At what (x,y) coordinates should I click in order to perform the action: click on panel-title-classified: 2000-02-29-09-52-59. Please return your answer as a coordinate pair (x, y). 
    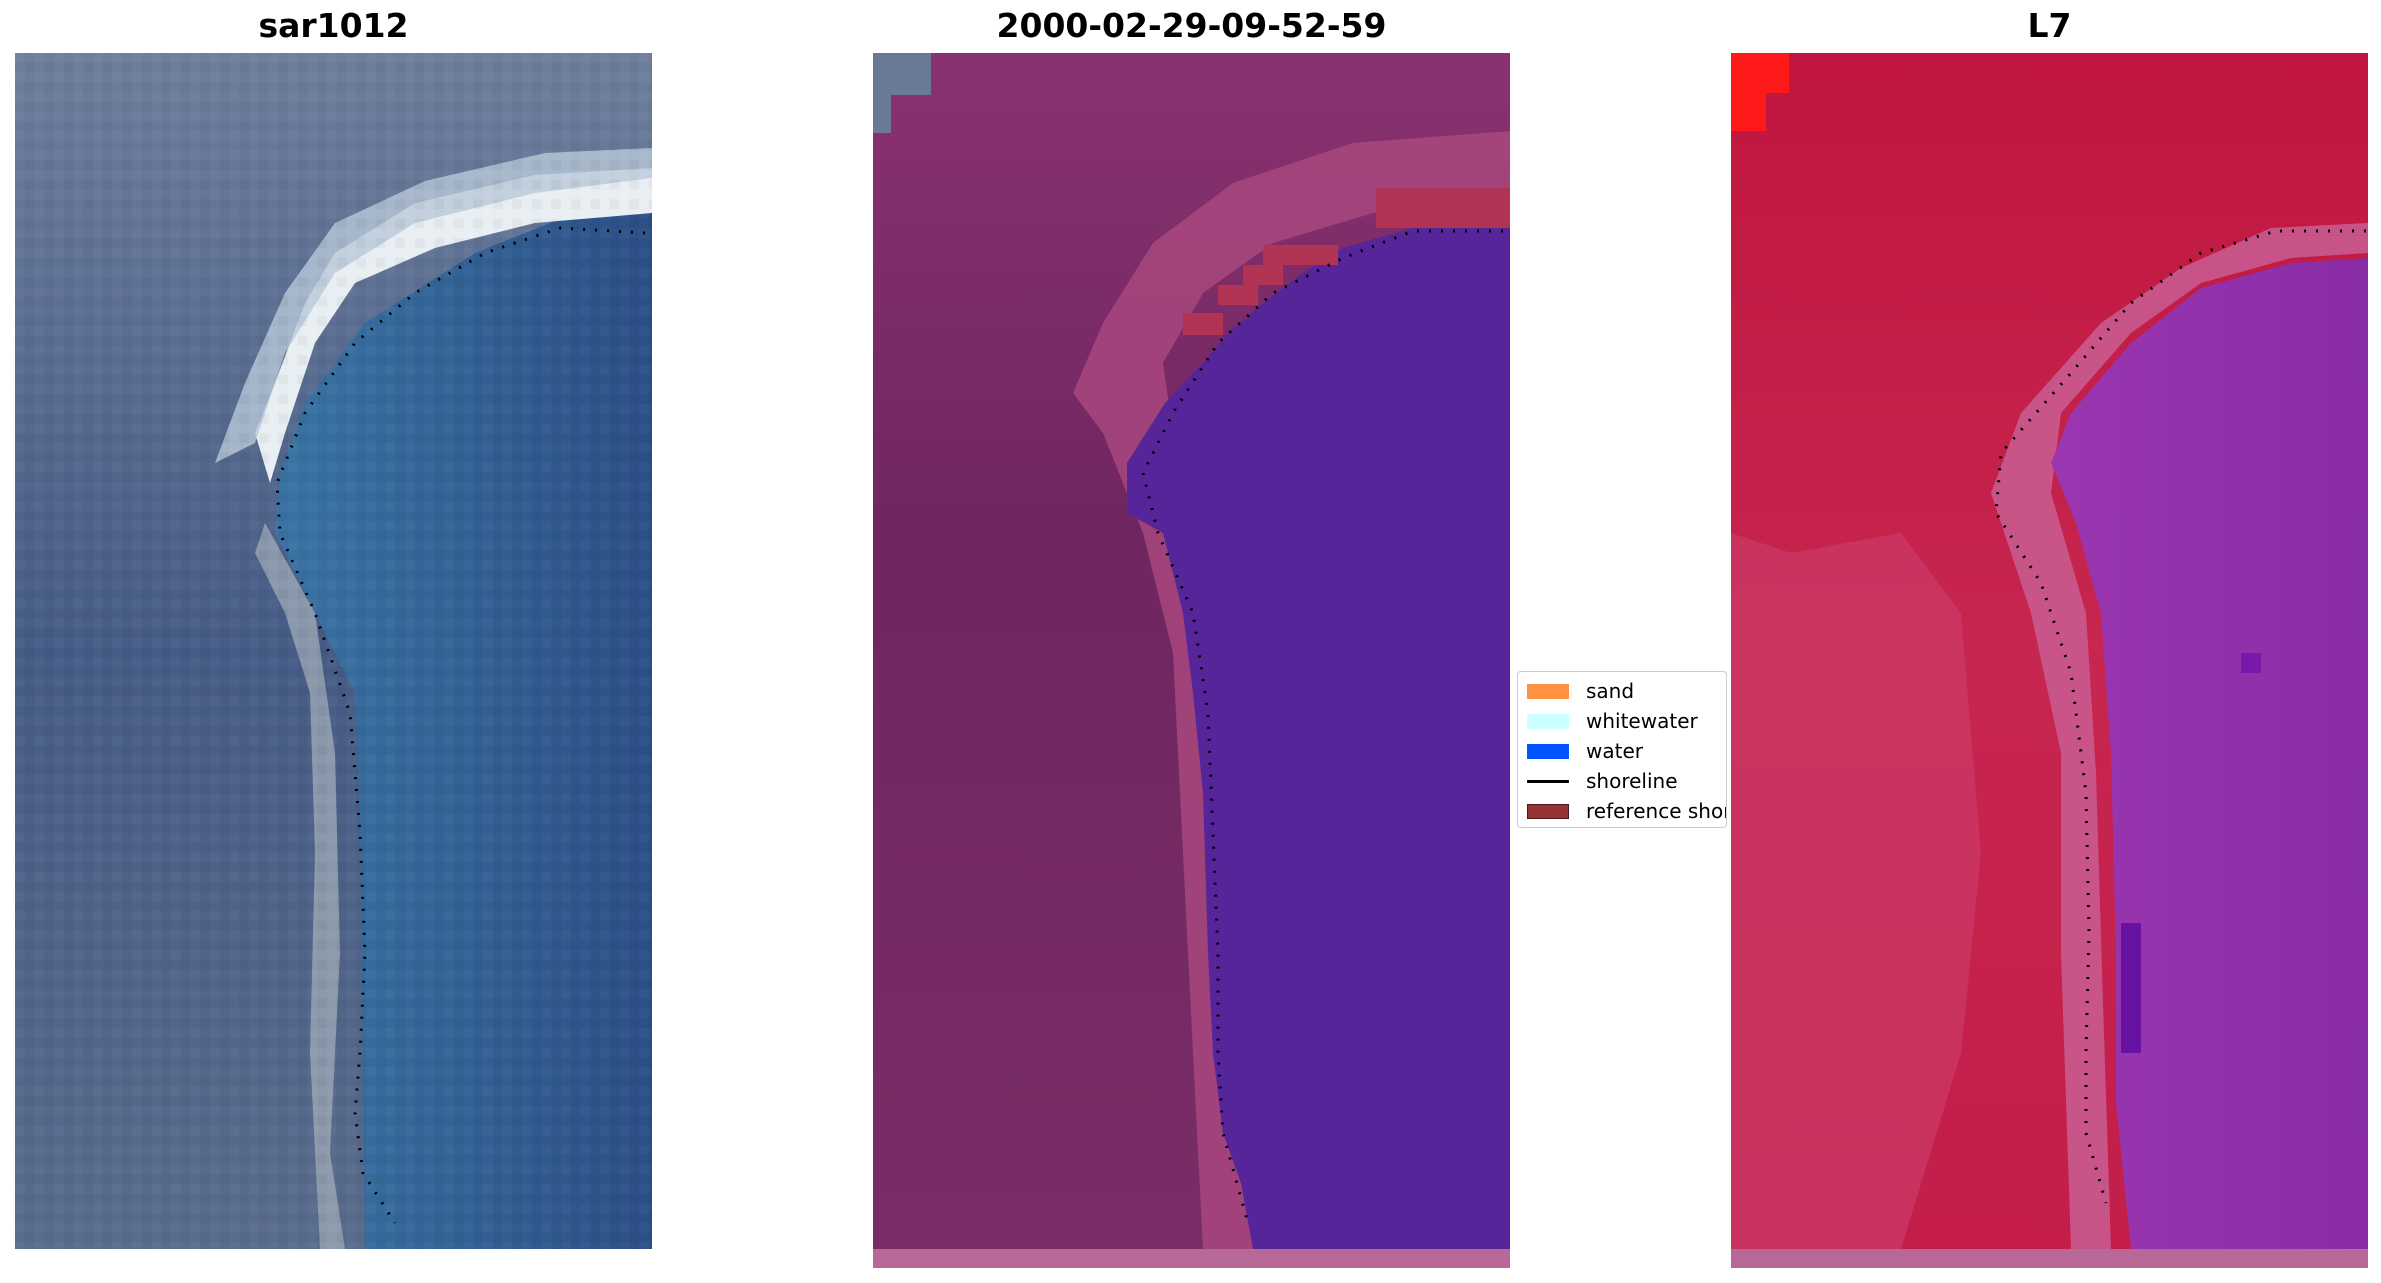
    Looking at the image, I should click on (1191, 25).